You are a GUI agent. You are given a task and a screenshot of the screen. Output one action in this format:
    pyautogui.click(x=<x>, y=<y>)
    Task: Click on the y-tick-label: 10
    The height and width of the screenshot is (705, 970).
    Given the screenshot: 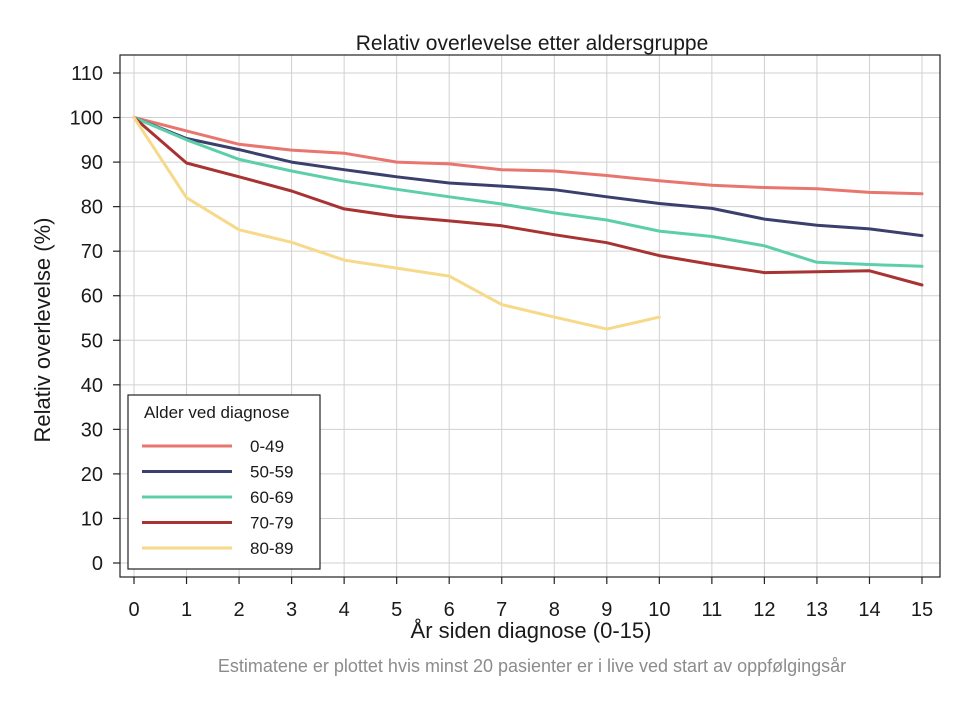 What is the action you would take?
    pyautogui.click(x=92, y=519)
    